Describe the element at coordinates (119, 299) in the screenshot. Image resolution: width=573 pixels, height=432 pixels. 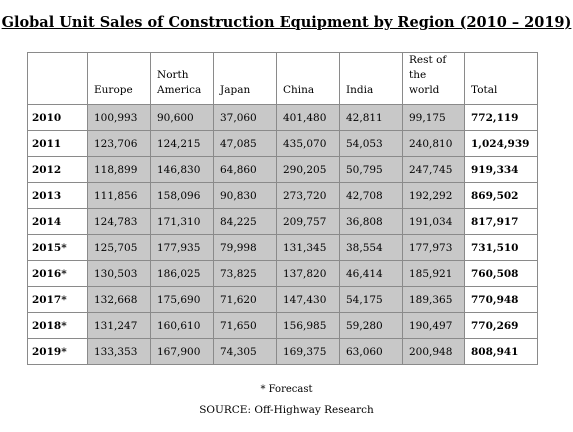
I see `value-cell: 132,668` at that location.